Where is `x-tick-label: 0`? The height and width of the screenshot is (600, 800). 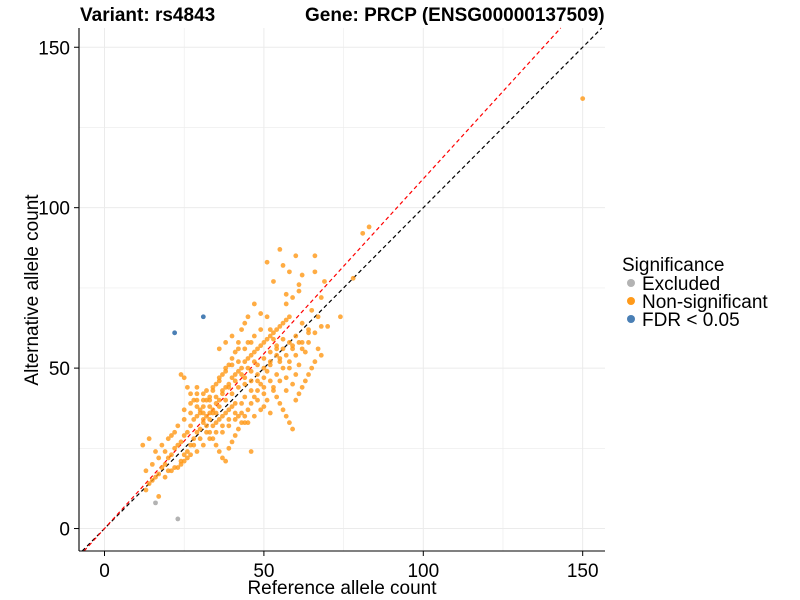 x-tick-label: 0 is located at coordinates (104, 571).